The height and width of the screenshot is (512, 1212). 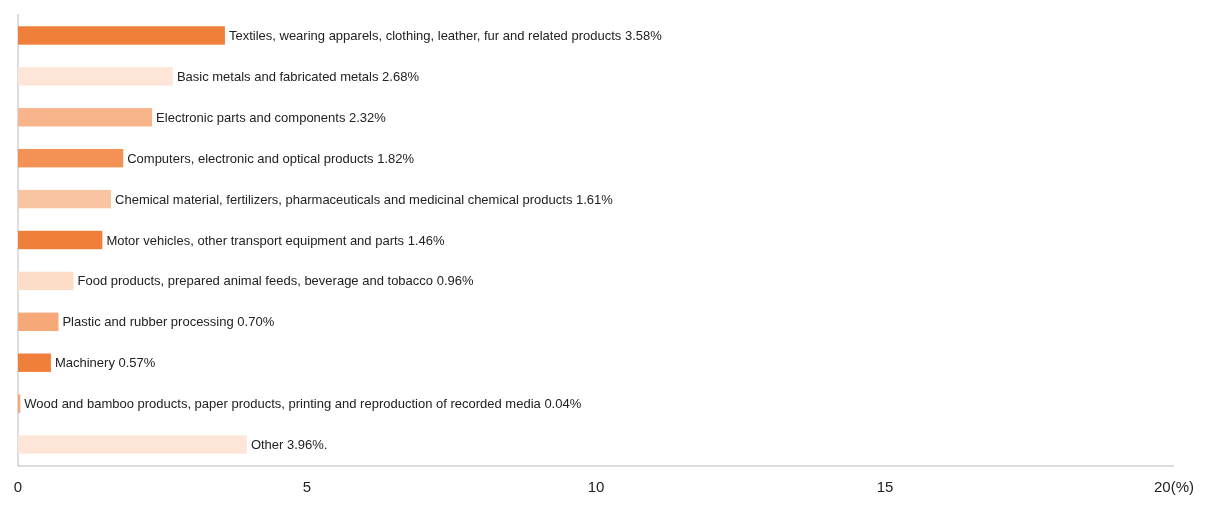 What do you see at coordinates (271, 117) in the screenshot?
I see `y-tick-label: Electronic parts and components 2.32%` at bounding box center [271, 117].